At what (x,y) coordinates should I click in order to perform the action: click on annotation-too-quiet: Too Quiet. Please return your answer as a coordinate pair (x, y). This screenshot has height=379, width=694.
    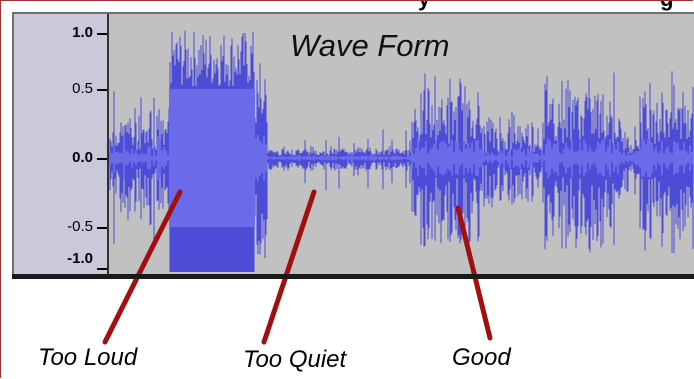
    Looking at the image, I should click on (295, 359).